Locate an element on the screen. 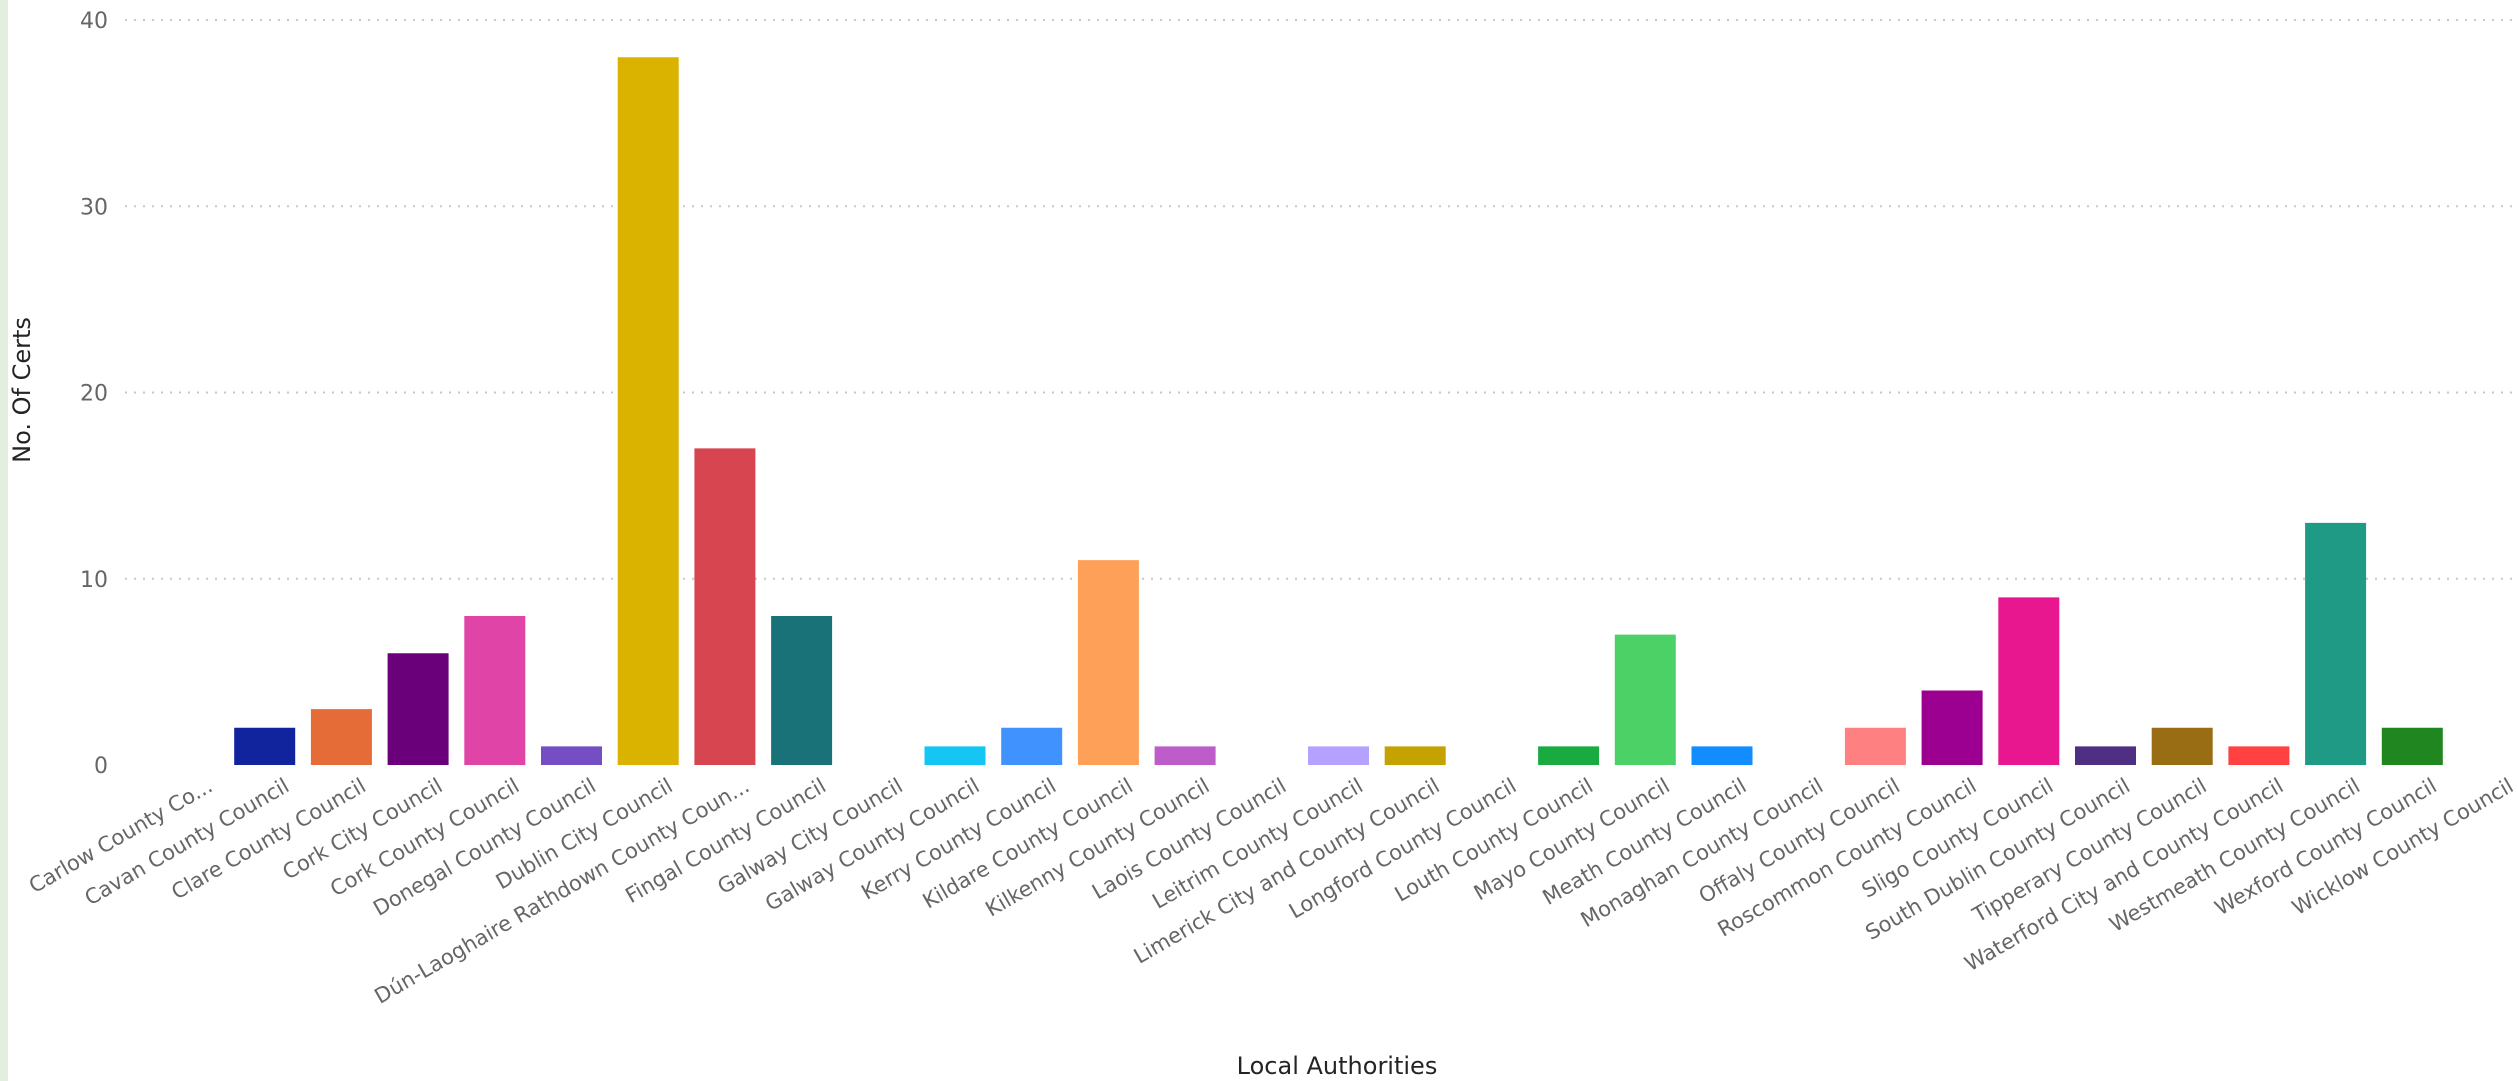  y-tick-label: 20 is located at coordinates (94, 394).